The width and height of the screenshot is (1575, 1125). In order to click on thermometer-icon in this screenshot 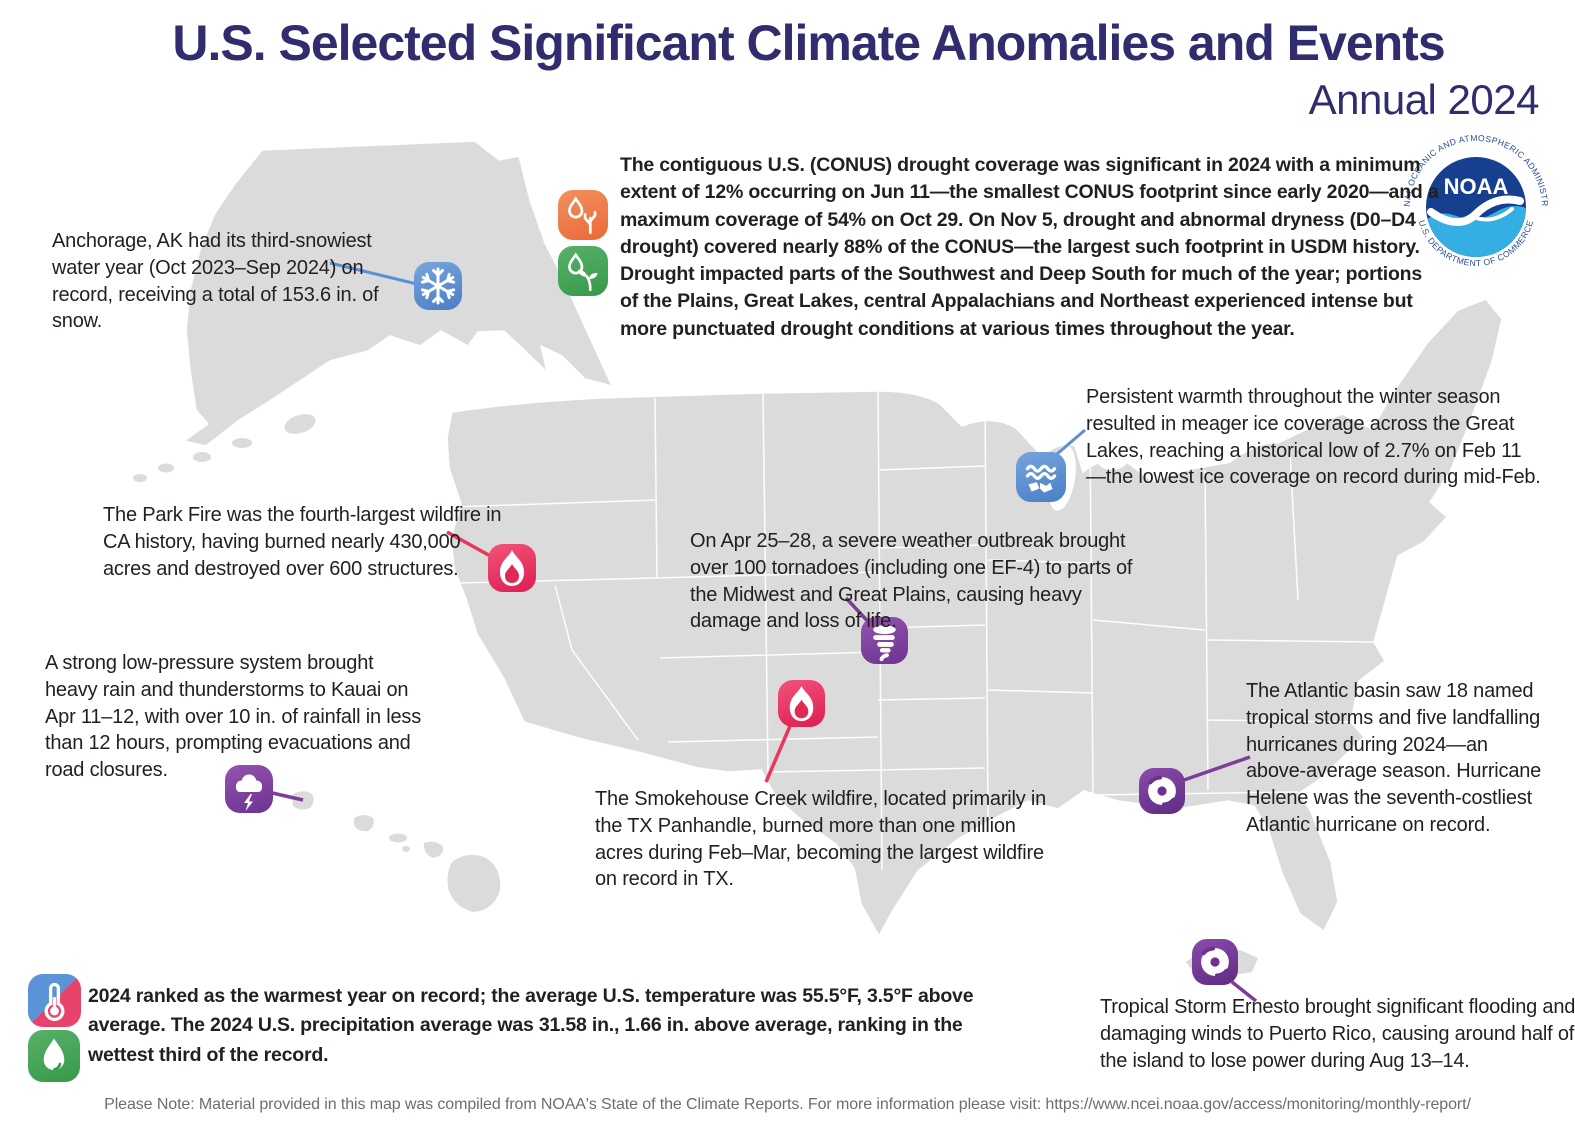, I will do `click(54, 1000)`.